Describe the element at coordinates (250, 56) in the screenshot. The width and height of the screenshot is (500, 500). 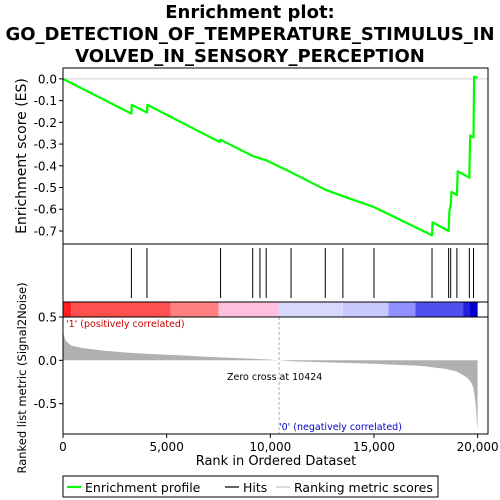
I see `chart-title-line-3: VOLVED_IN_SENSORY_PERCEPTION` at that location.